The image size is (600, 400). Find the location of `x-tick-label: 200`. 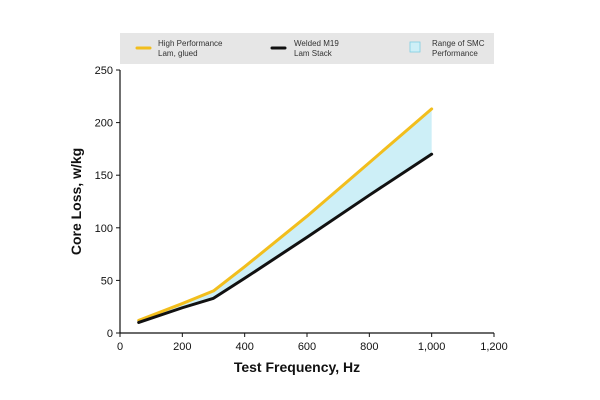

x-tick-label: 200 is located at coordinates (182, 347).